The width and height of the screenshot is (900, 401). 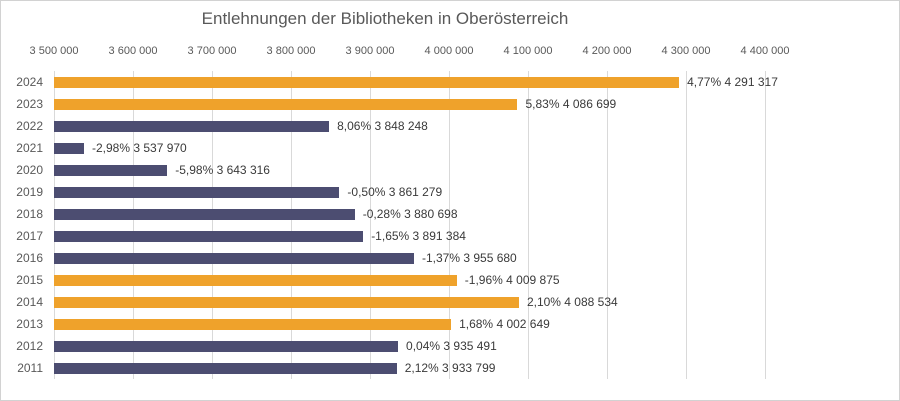 What do you see at coordinates (449, 51) in the screenshot?
I see `x-axis-tick-label: 4 000 000` at bounding box center [449, 51].